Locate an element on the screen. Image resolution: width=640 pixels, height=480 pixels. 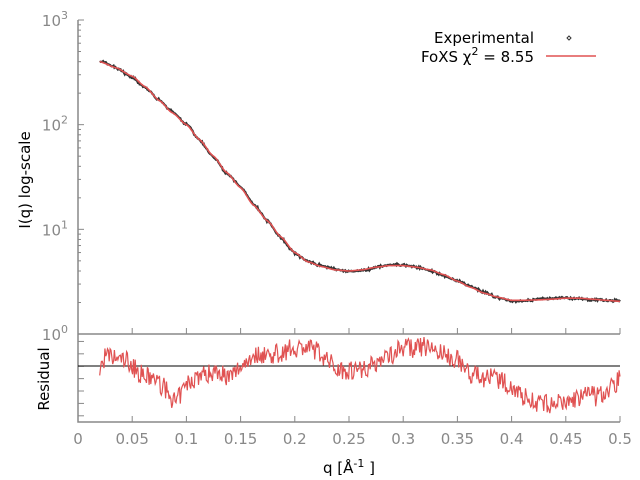
x-tick-label: 0.5 is located at coordinates (620, 439).